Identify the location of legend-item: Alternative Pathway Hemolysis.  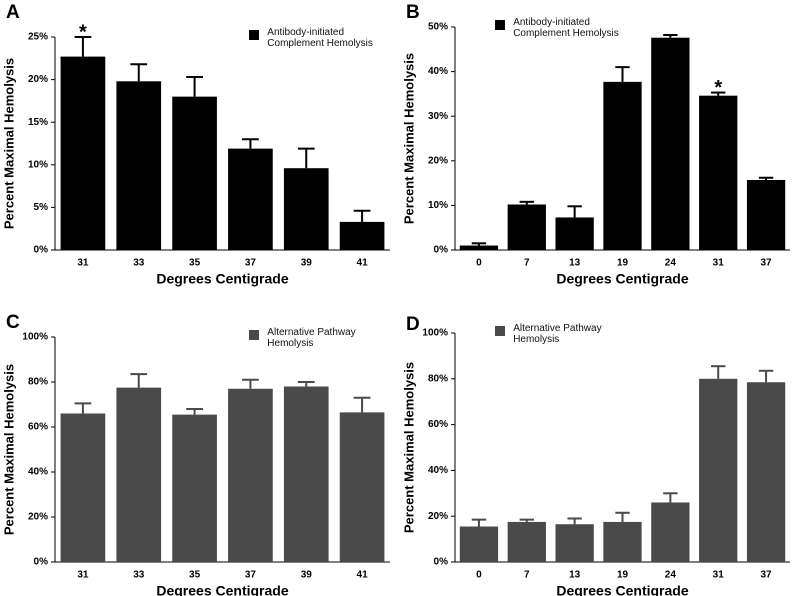
(570, 334).